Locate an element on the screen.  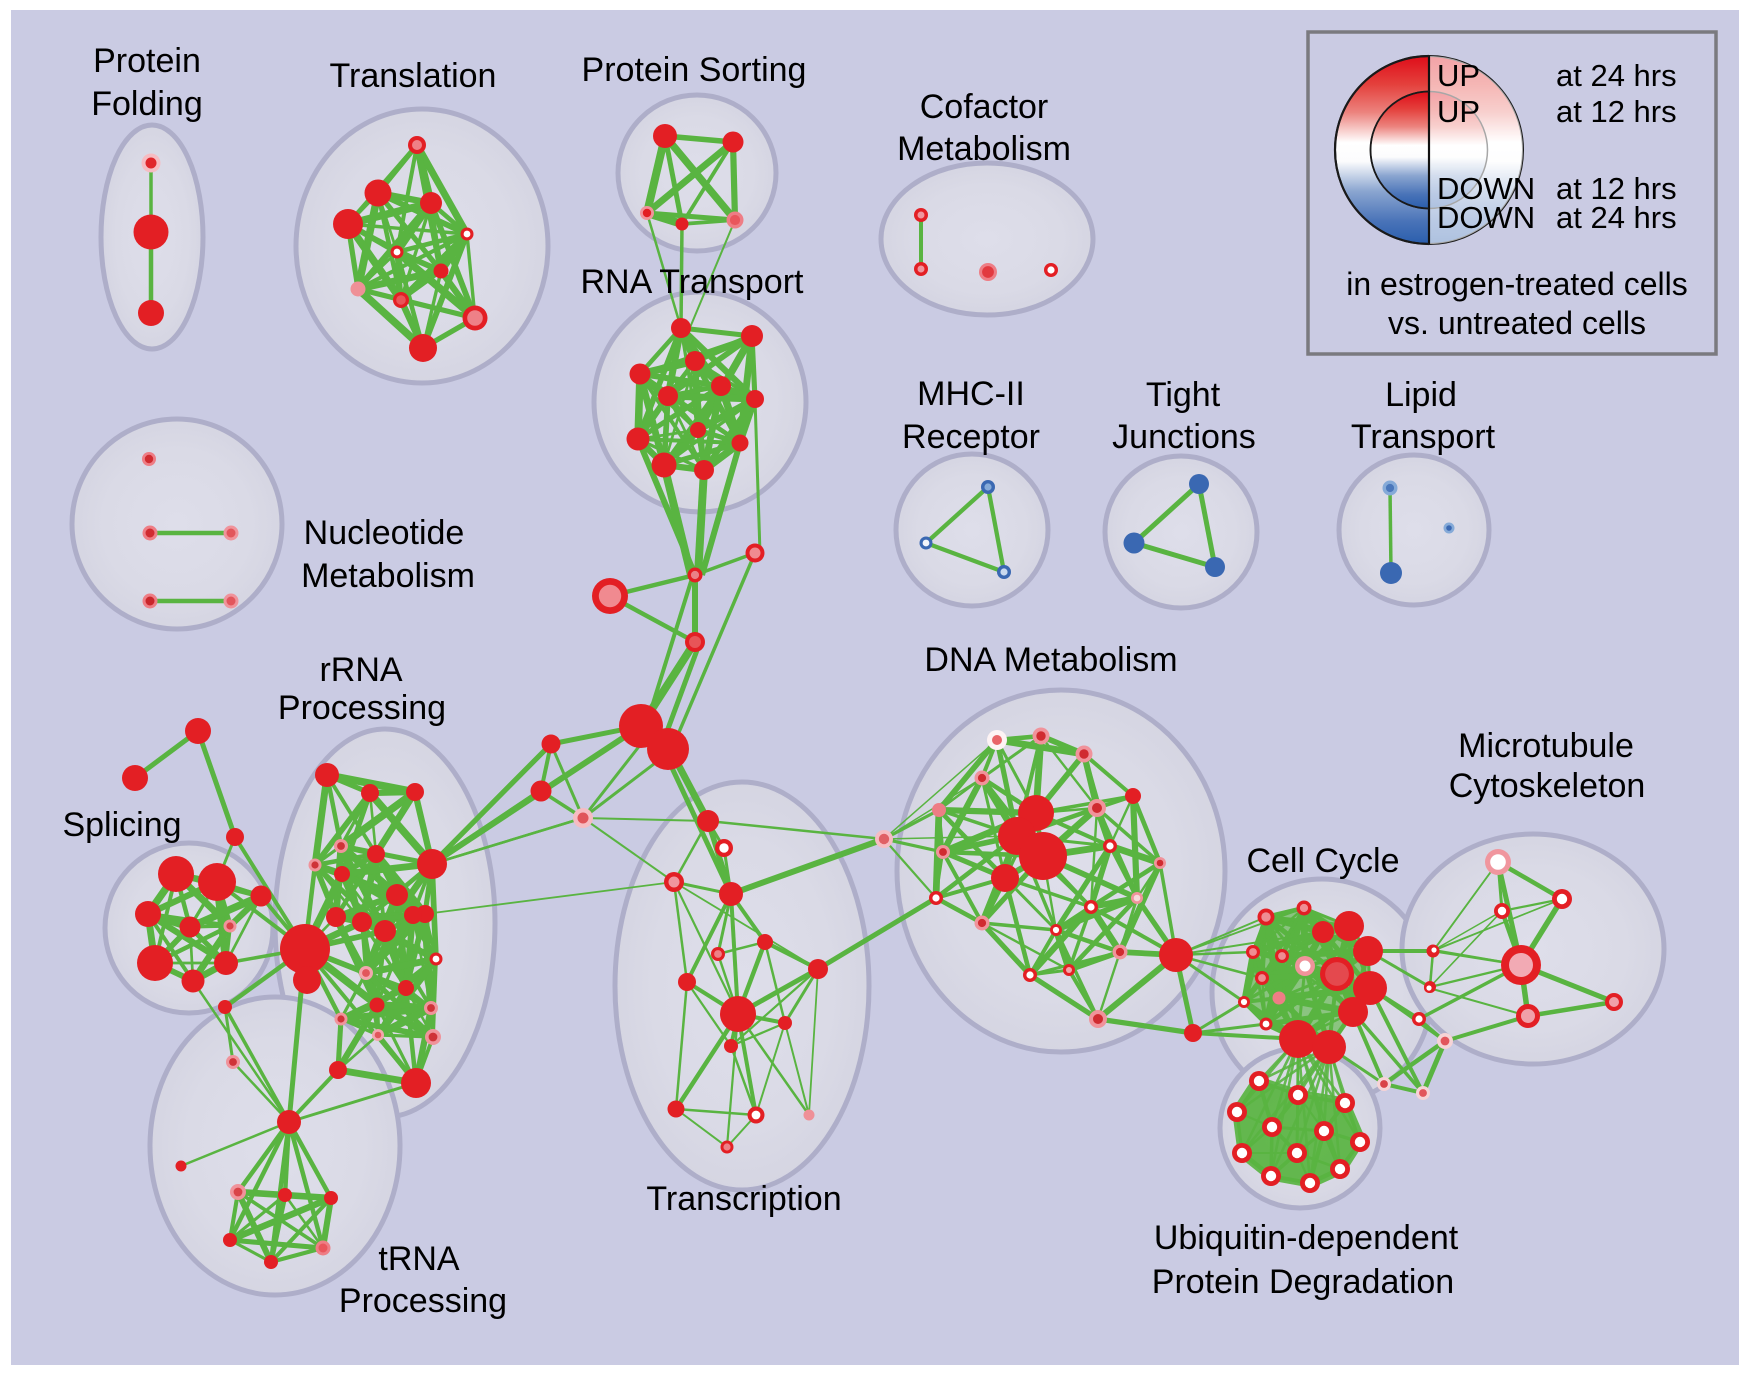
svg-text: Microtubule is located at coordinates (1546, 746).